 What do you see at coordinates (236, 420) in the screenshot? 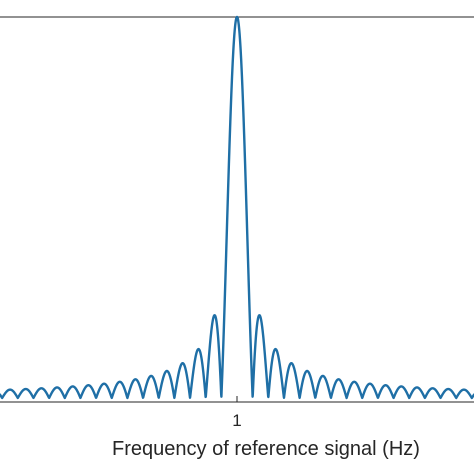
I see `x-tick-label: 1` at bounding box center [236, 420].